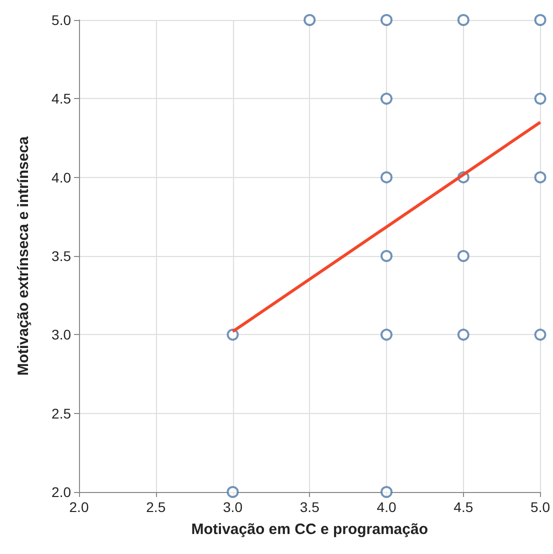 The width and height of the screenshot is (553, 554). Describe the element at coordinates (79, 507) in the screenshot. I see `x-tick-label: 2.0` at that location.